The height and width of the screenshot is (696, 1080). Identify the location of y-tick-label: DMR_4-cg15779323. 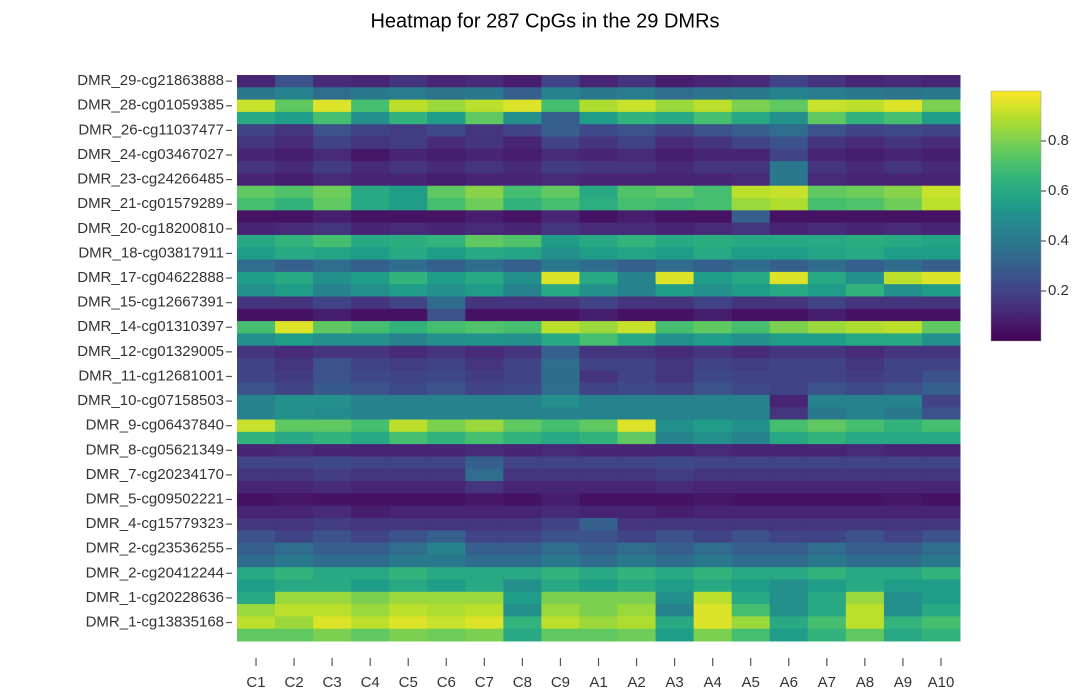
(155, 523).